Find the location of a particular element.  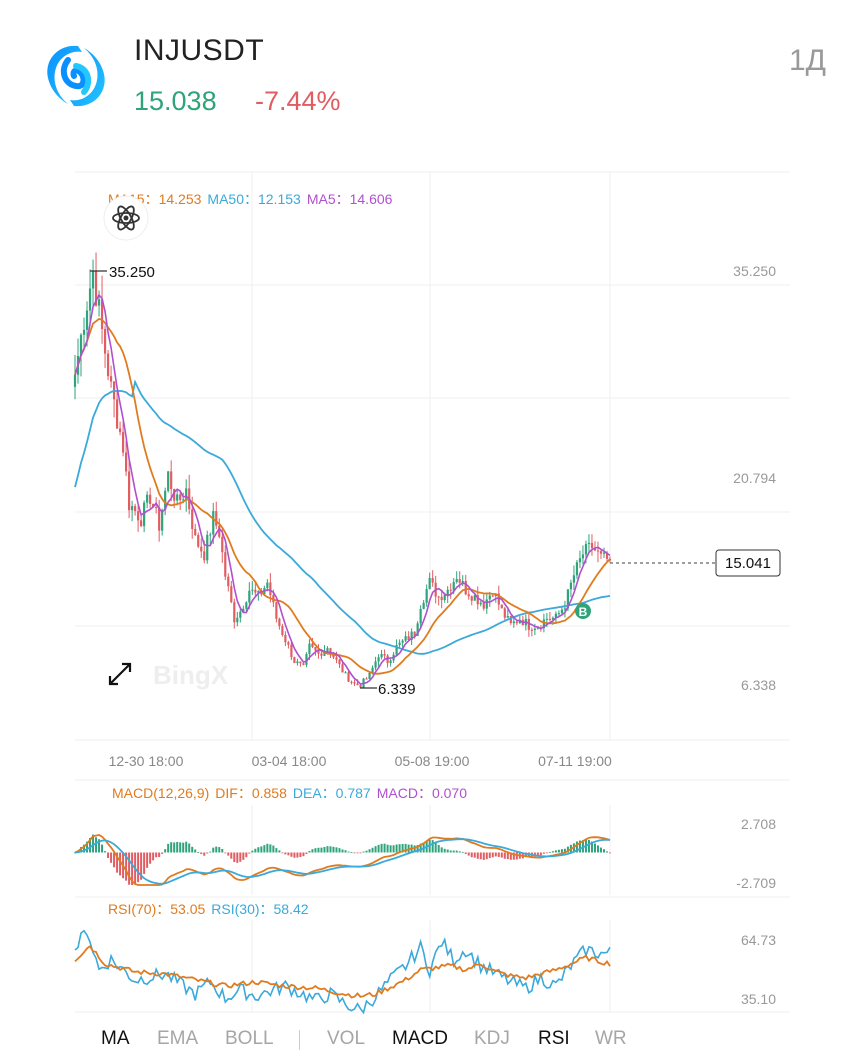

tab-rsi: RSI is located at coordinates (554, 1038).